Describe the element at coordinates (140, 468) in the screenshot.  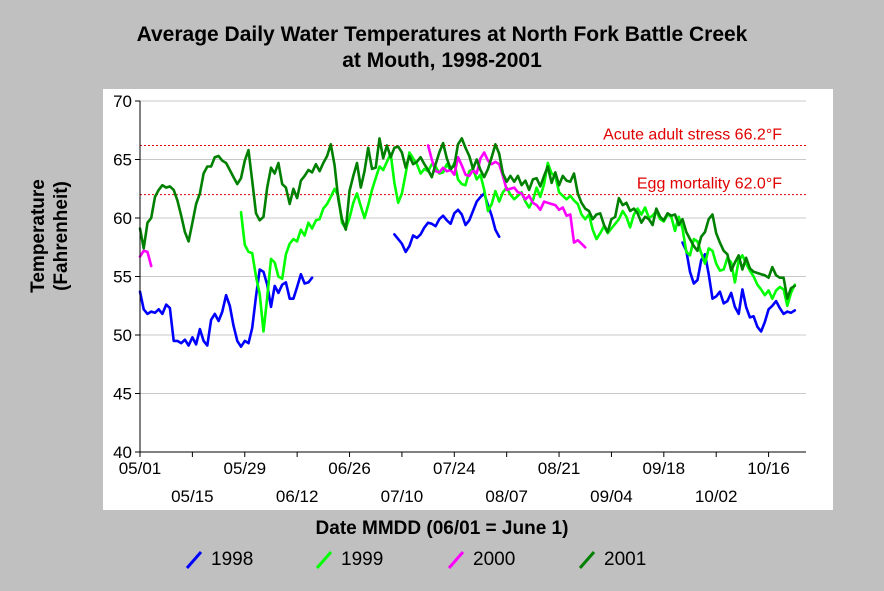
I see `x-tick-label: 05/01` at that location.